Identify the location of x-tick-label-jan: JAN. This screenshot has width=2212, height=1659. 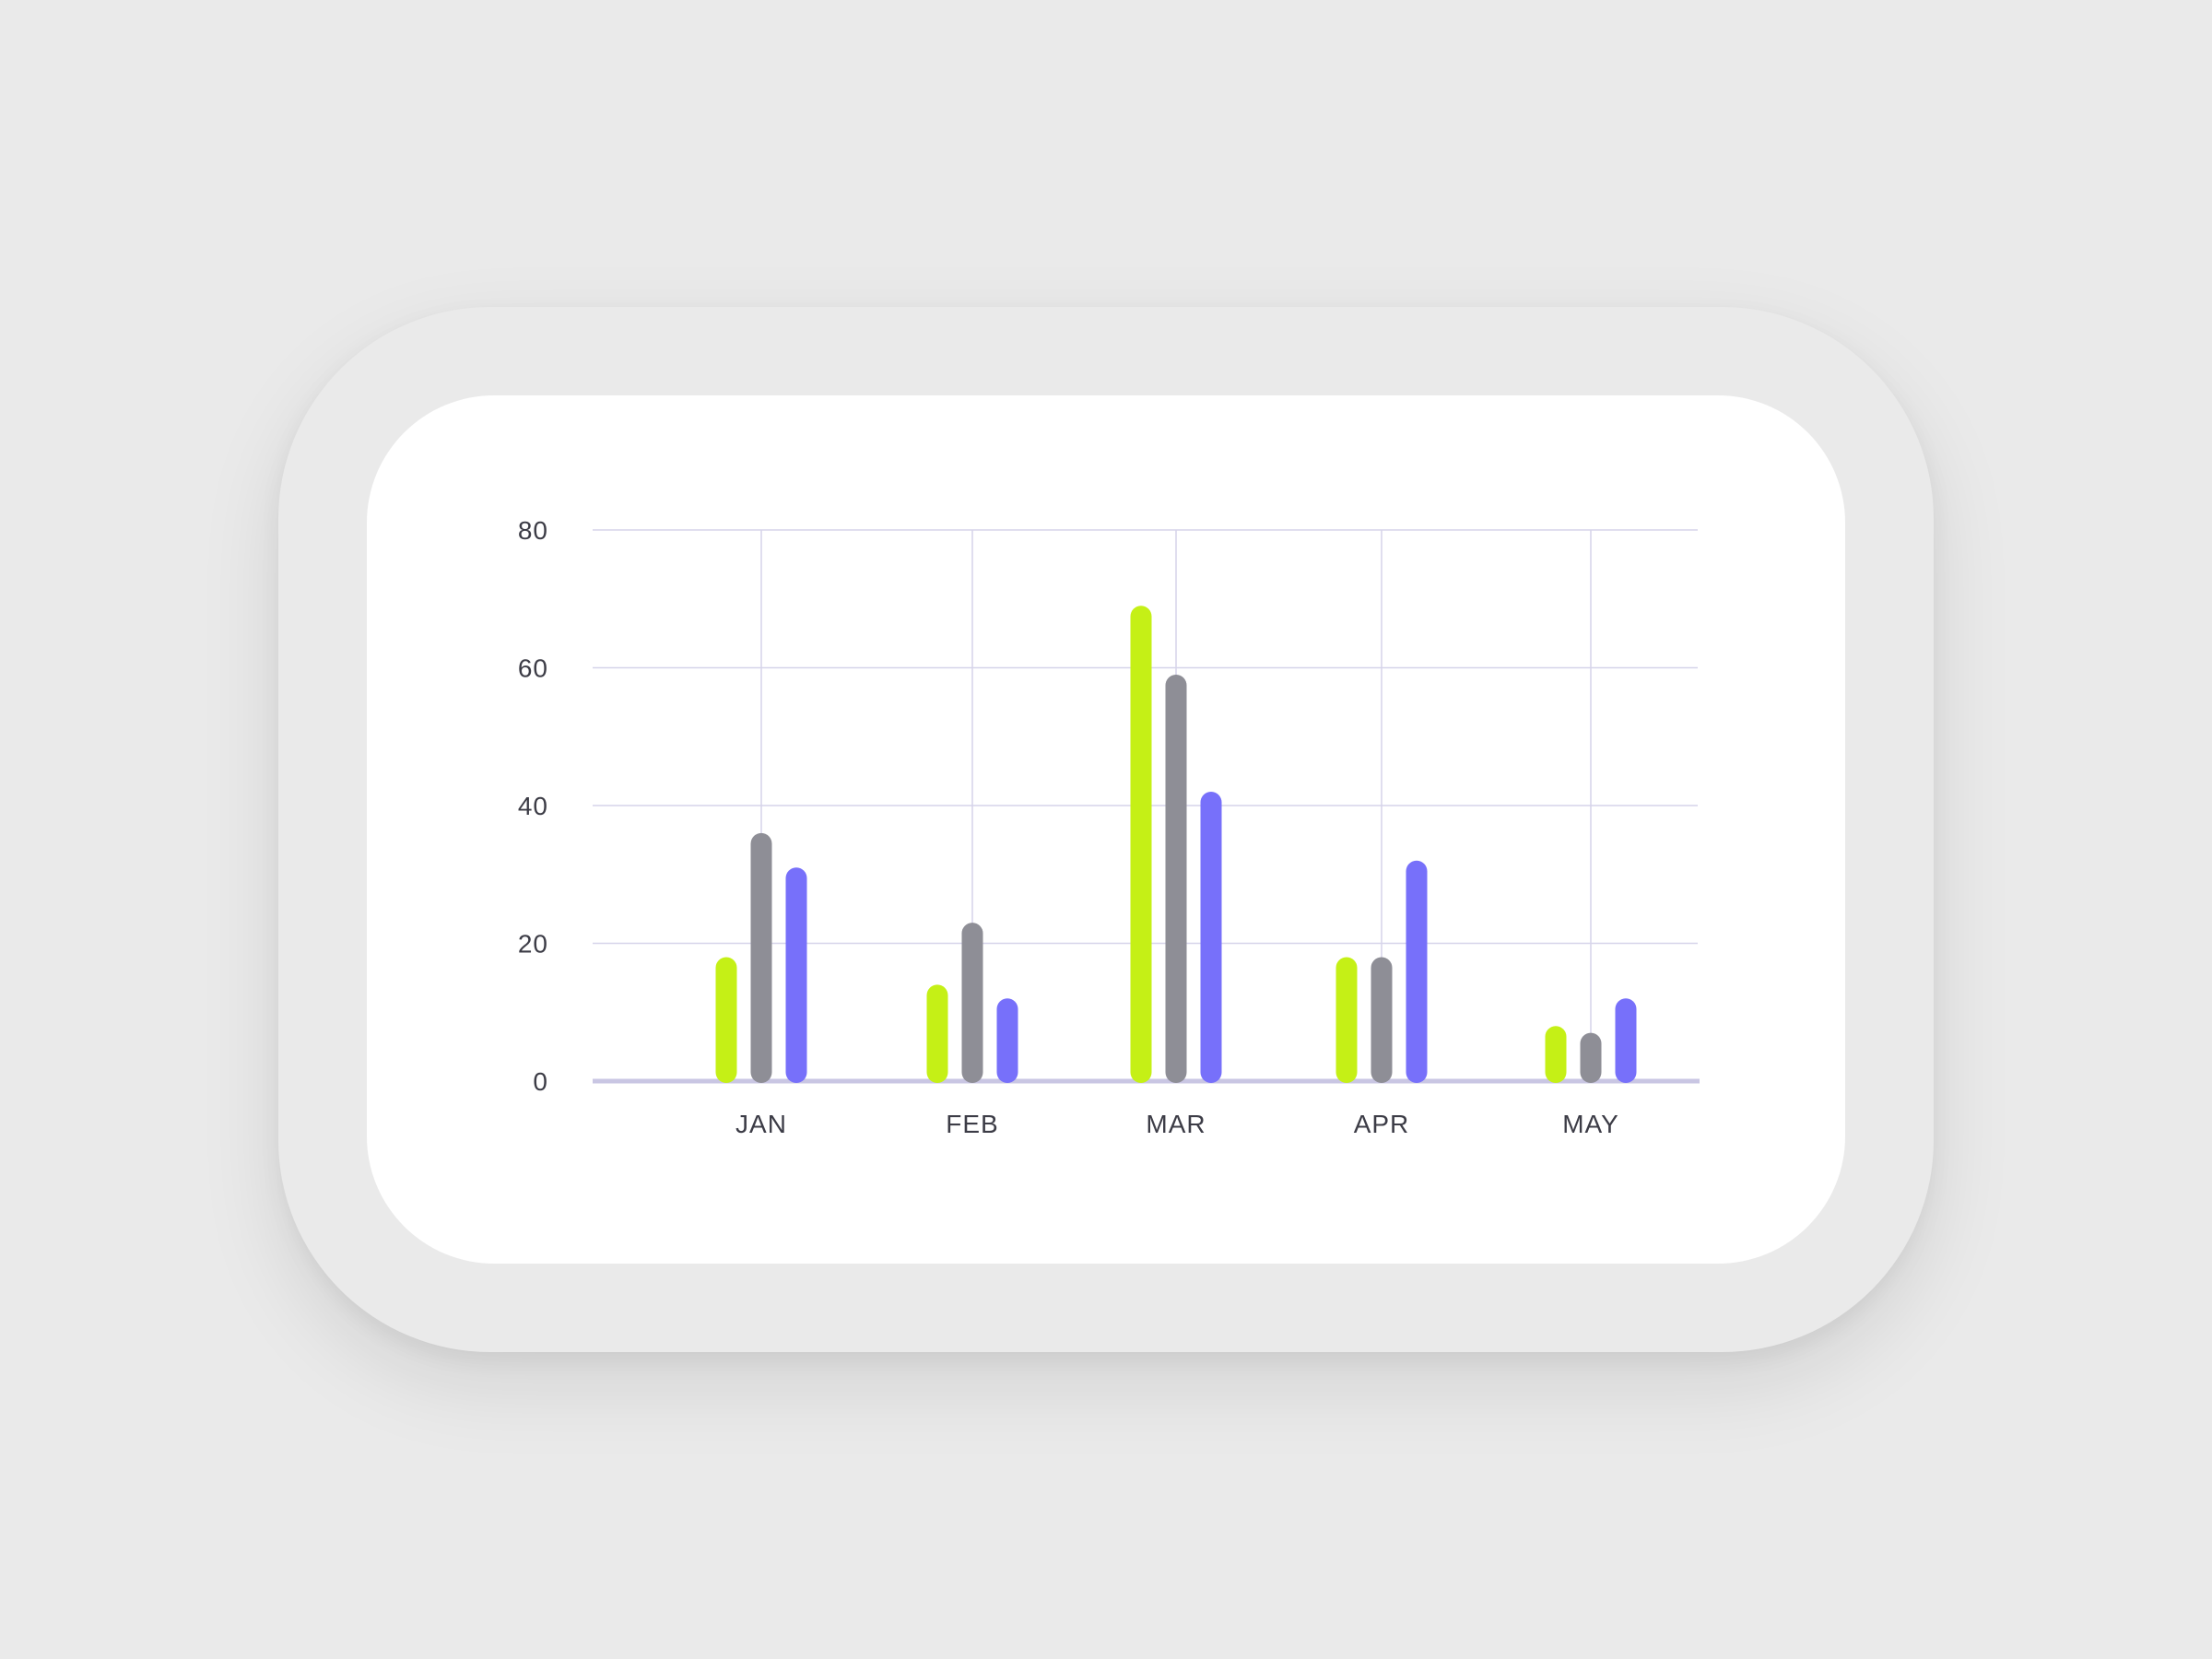
(761, 1124).